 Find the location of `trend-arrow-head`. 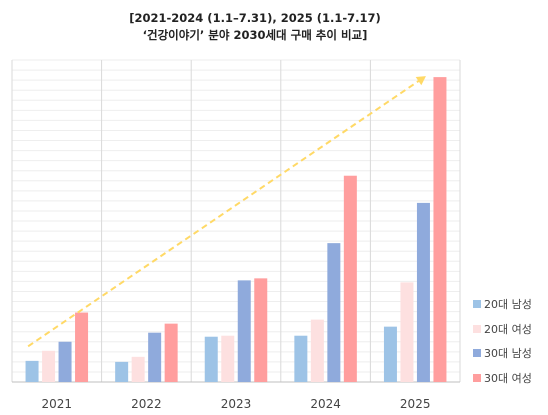

trend-arrow-head is located at coordinates (420, 81).